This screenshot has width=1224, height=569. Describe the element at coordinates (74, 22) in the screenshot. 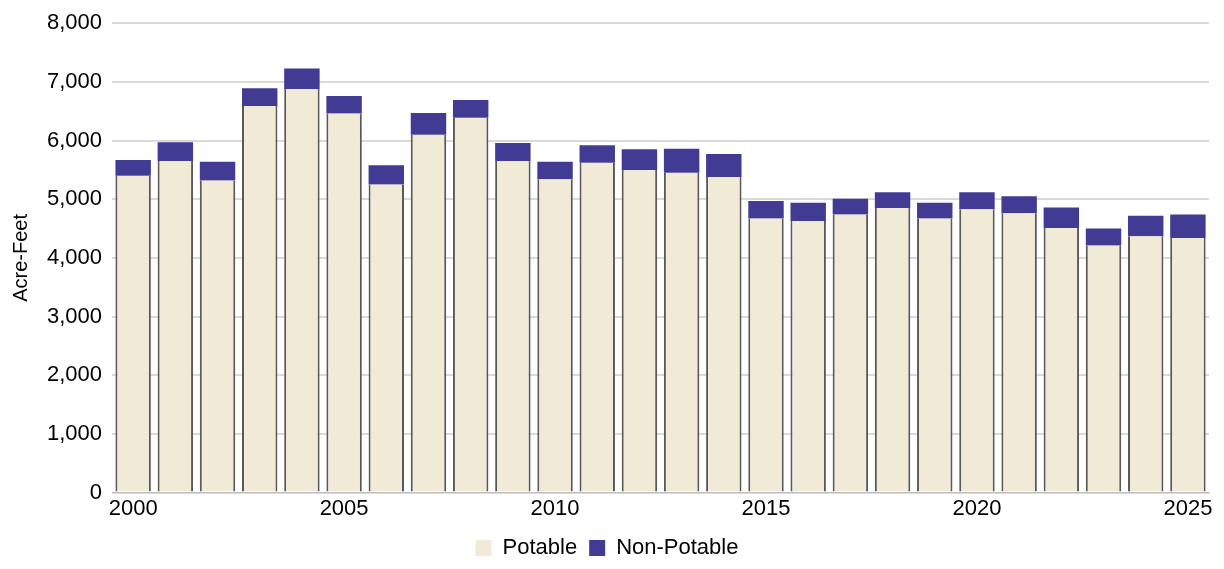

I see `y-tick-label: 8,000` at that location.